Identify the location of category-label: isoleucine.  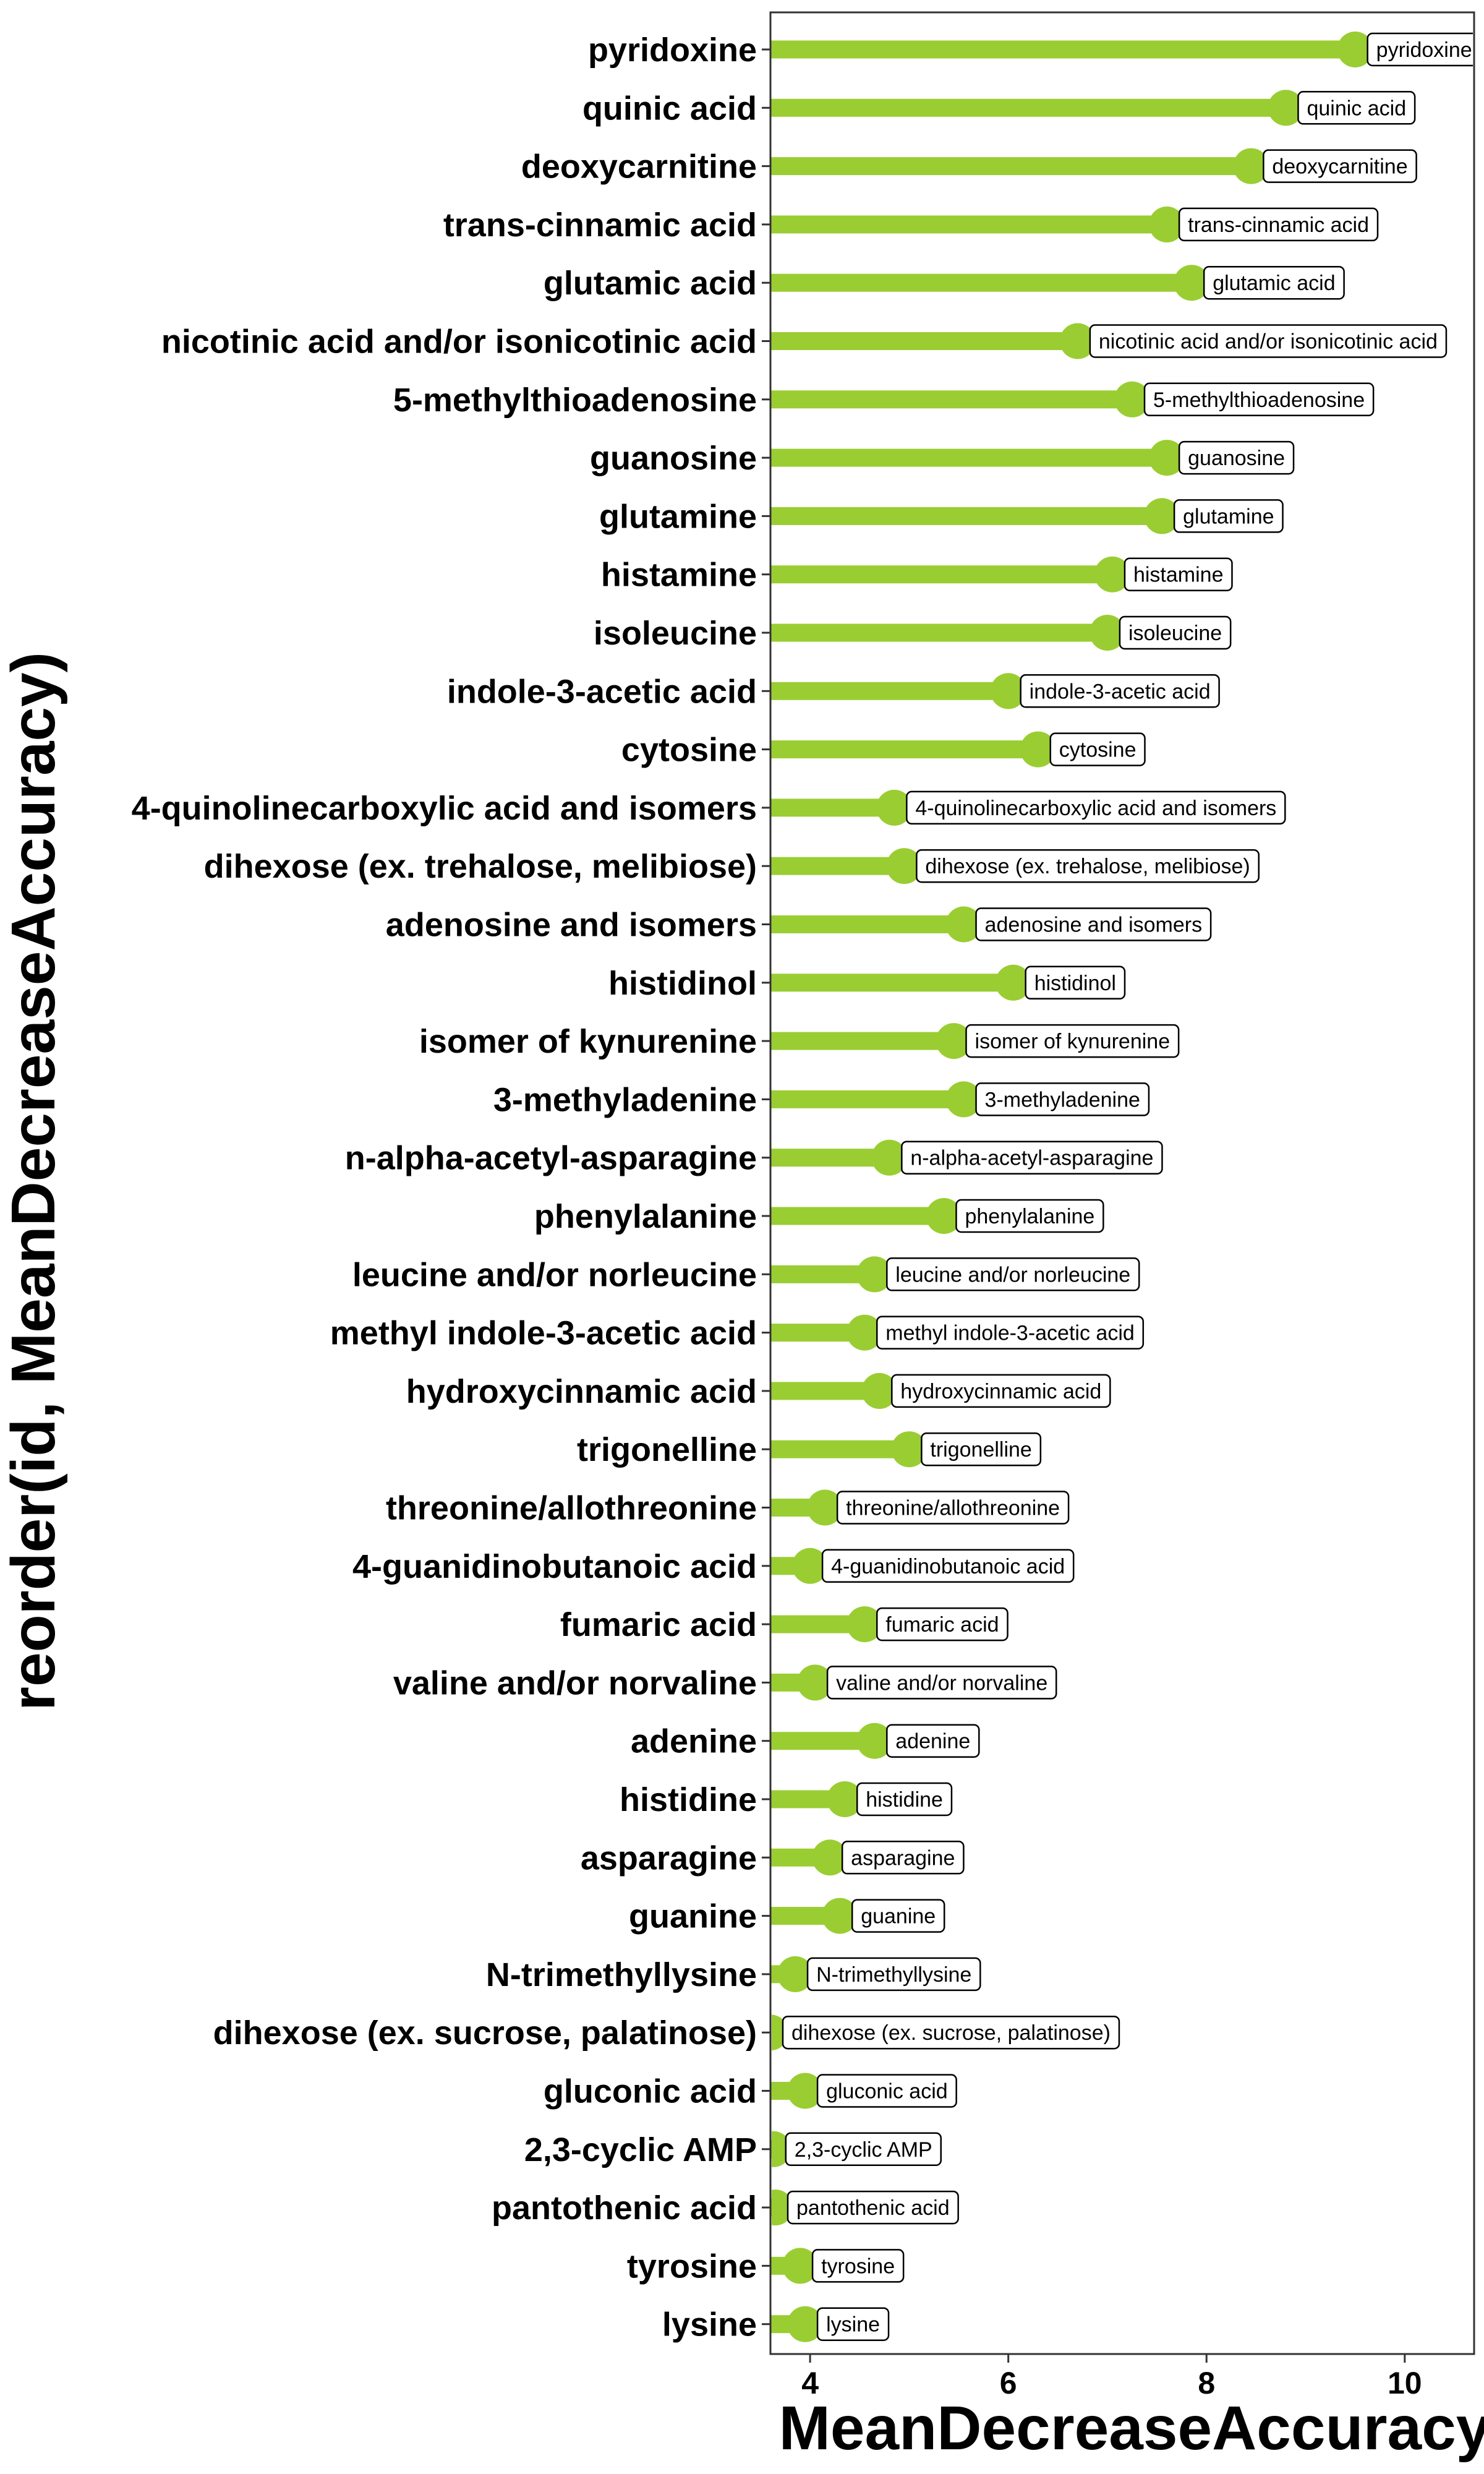
(675, 634).